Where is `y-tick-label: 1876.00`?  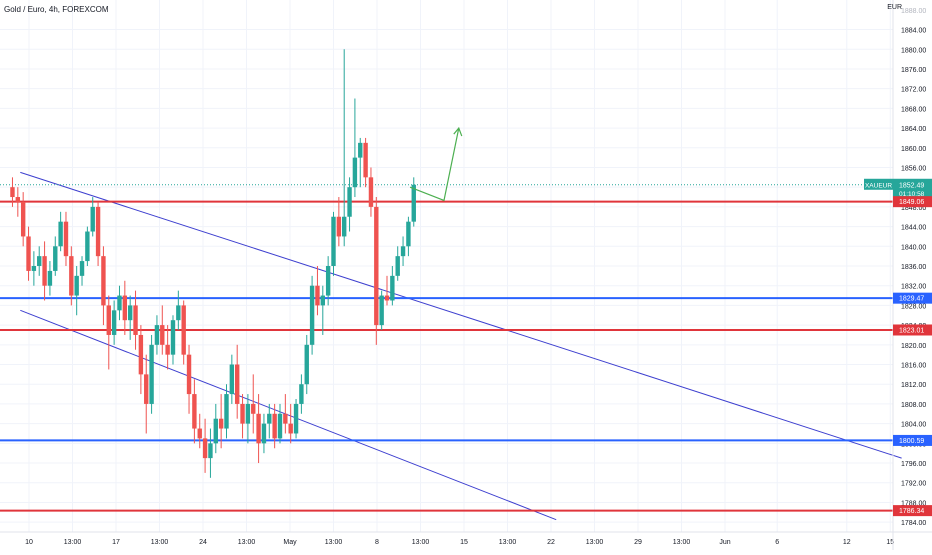
y-tick-label: 1876.00 is located at coordinates (913, 70).